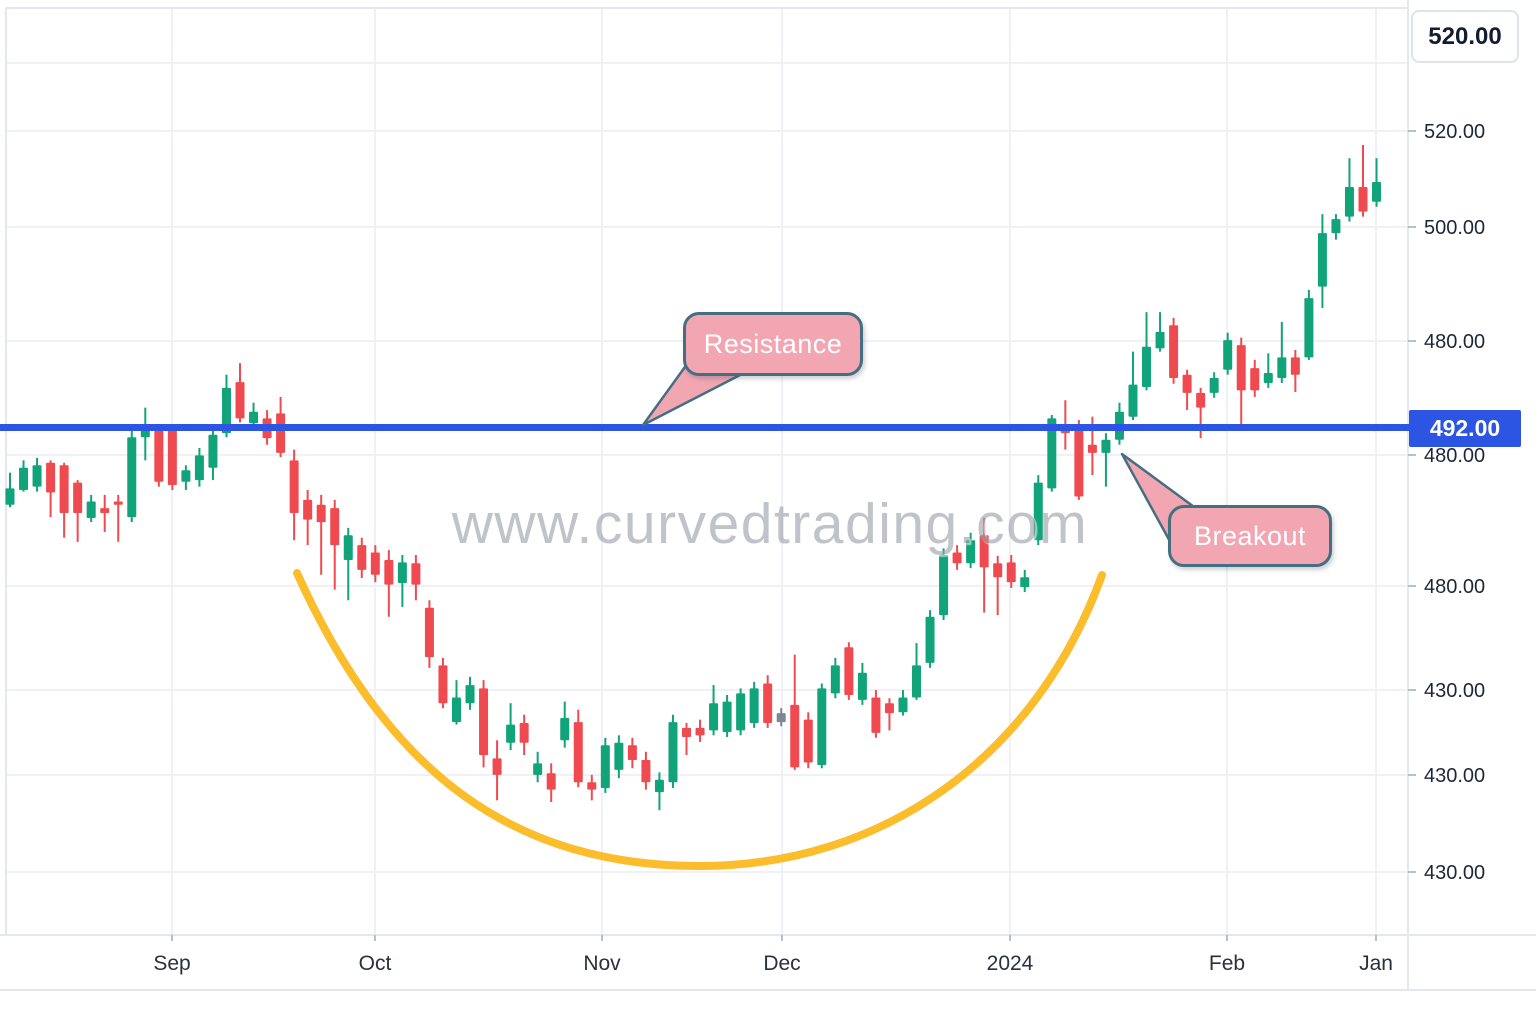 This screenshot has width=1536, height=1024. What do you see at coordinates (1454, 228) in the screenshot?
I see `price-axis-label: 500.00` at bounding box center [1454, 228].